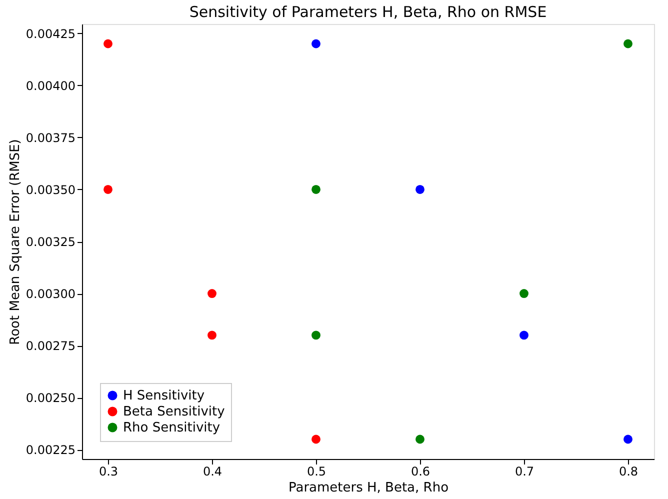  What do you see at coordinates (51, 294) in the screenshot?
I see `y-tick-label: 0.00300` at bounding box center [51, 294].